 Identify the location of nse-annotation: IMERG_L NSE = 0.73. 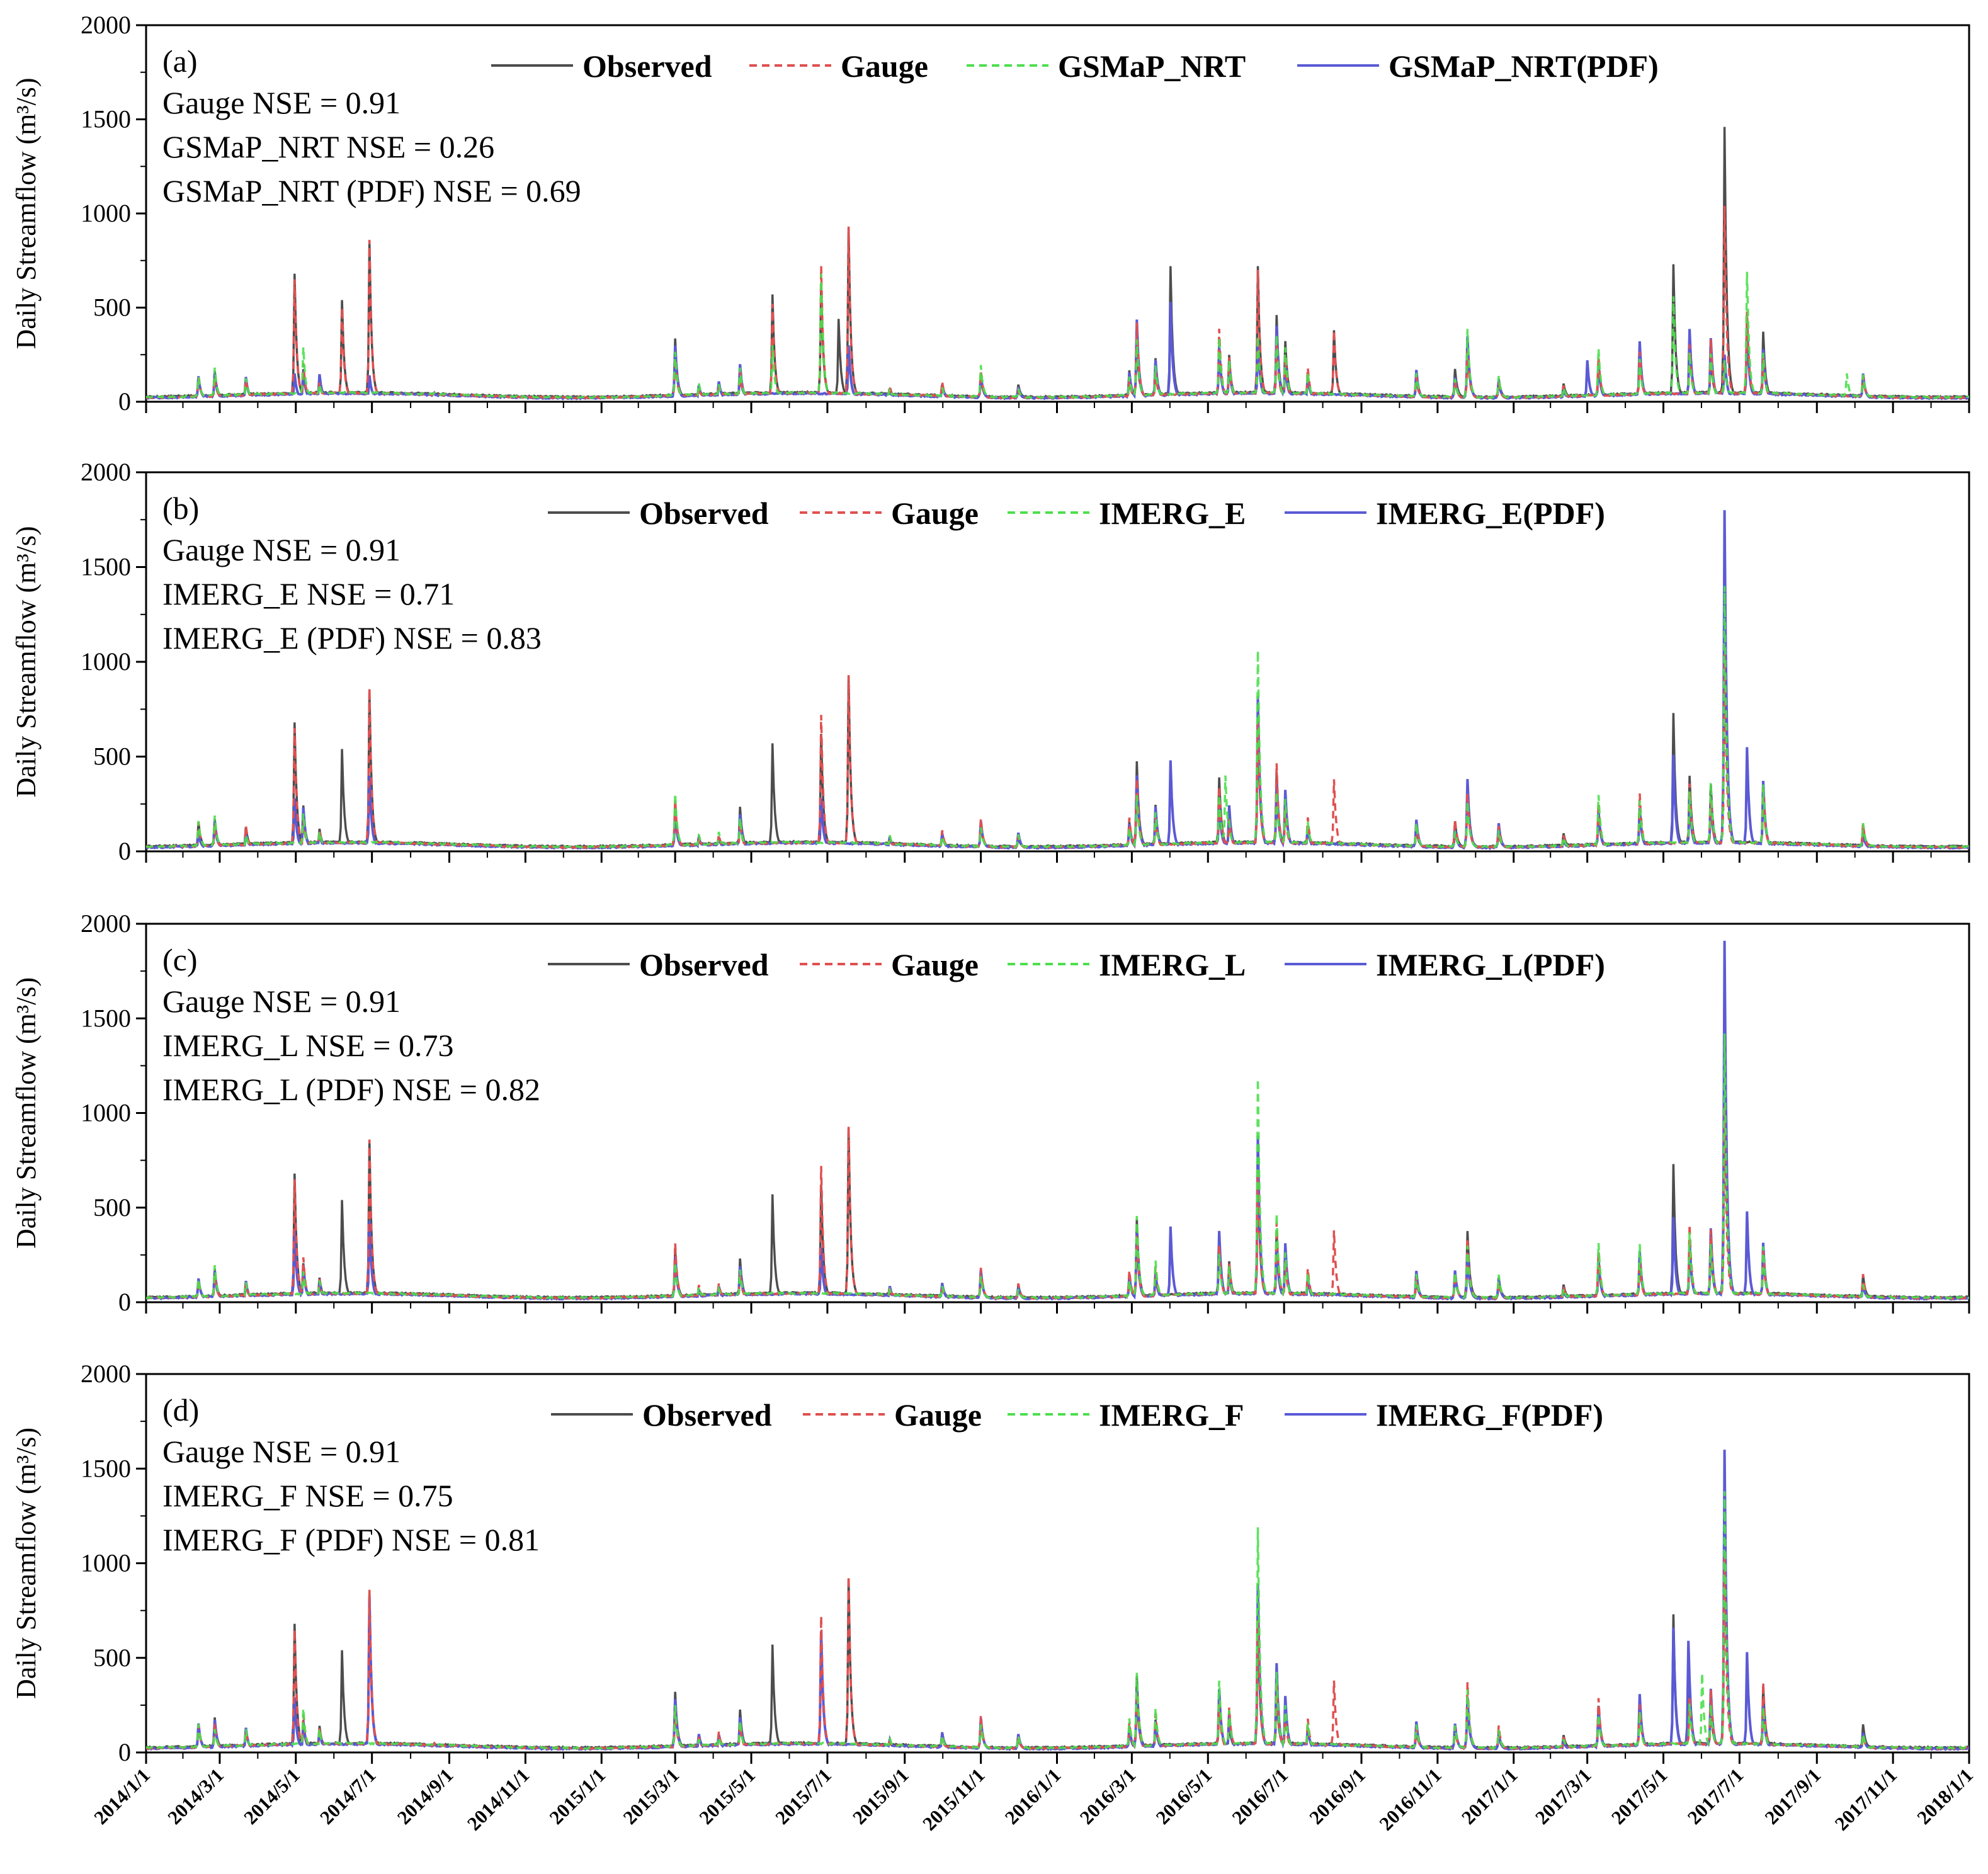
(307, 1045).